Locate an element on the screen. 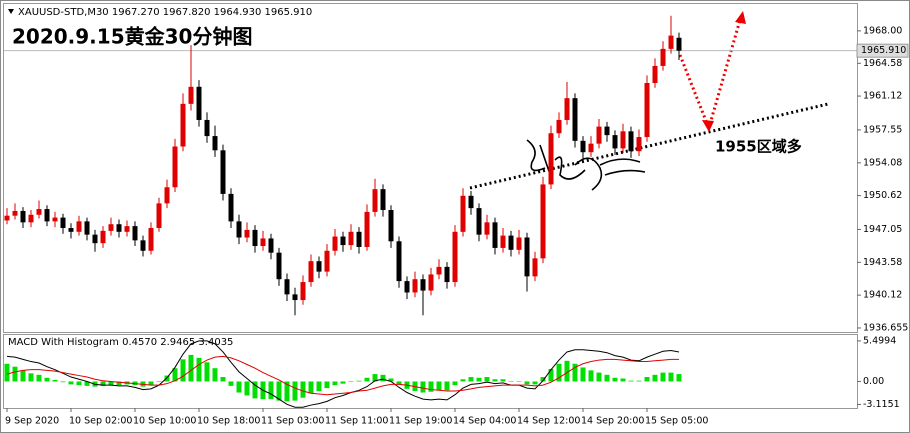 The image size is (910, 433). price-label: 1965.910 is located at coordinates (883, 50).